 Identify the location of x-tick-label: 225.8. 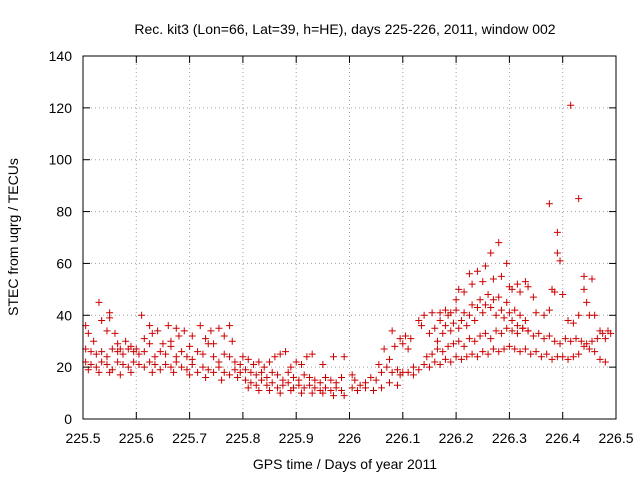
(242, 438).